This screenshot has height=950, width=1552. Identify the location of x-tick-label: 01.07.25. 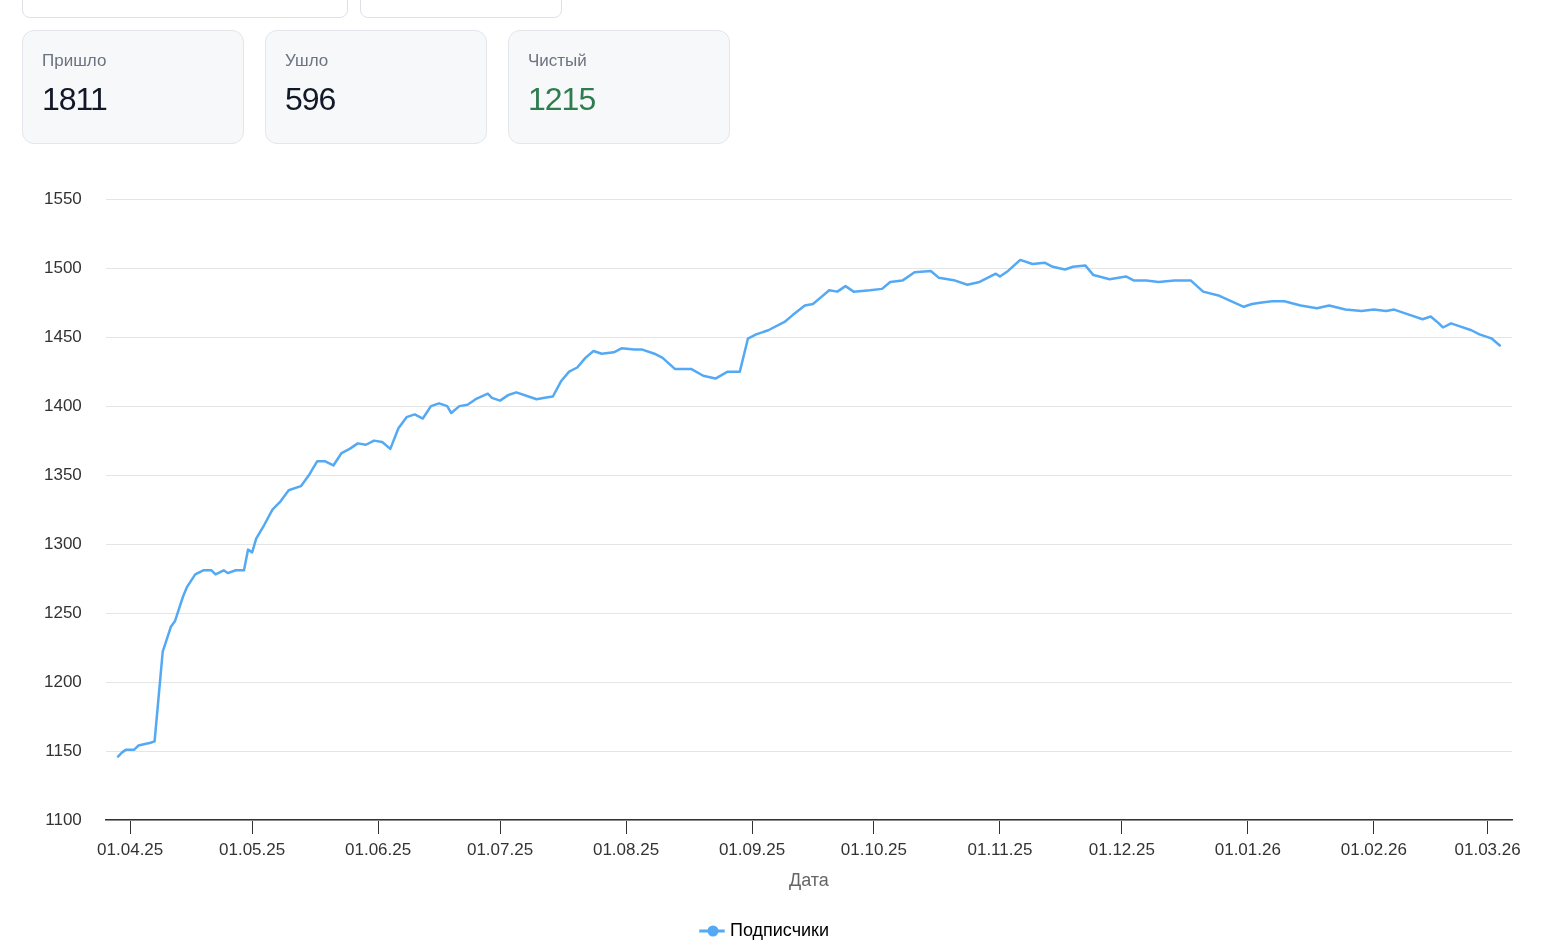
(500, 849).